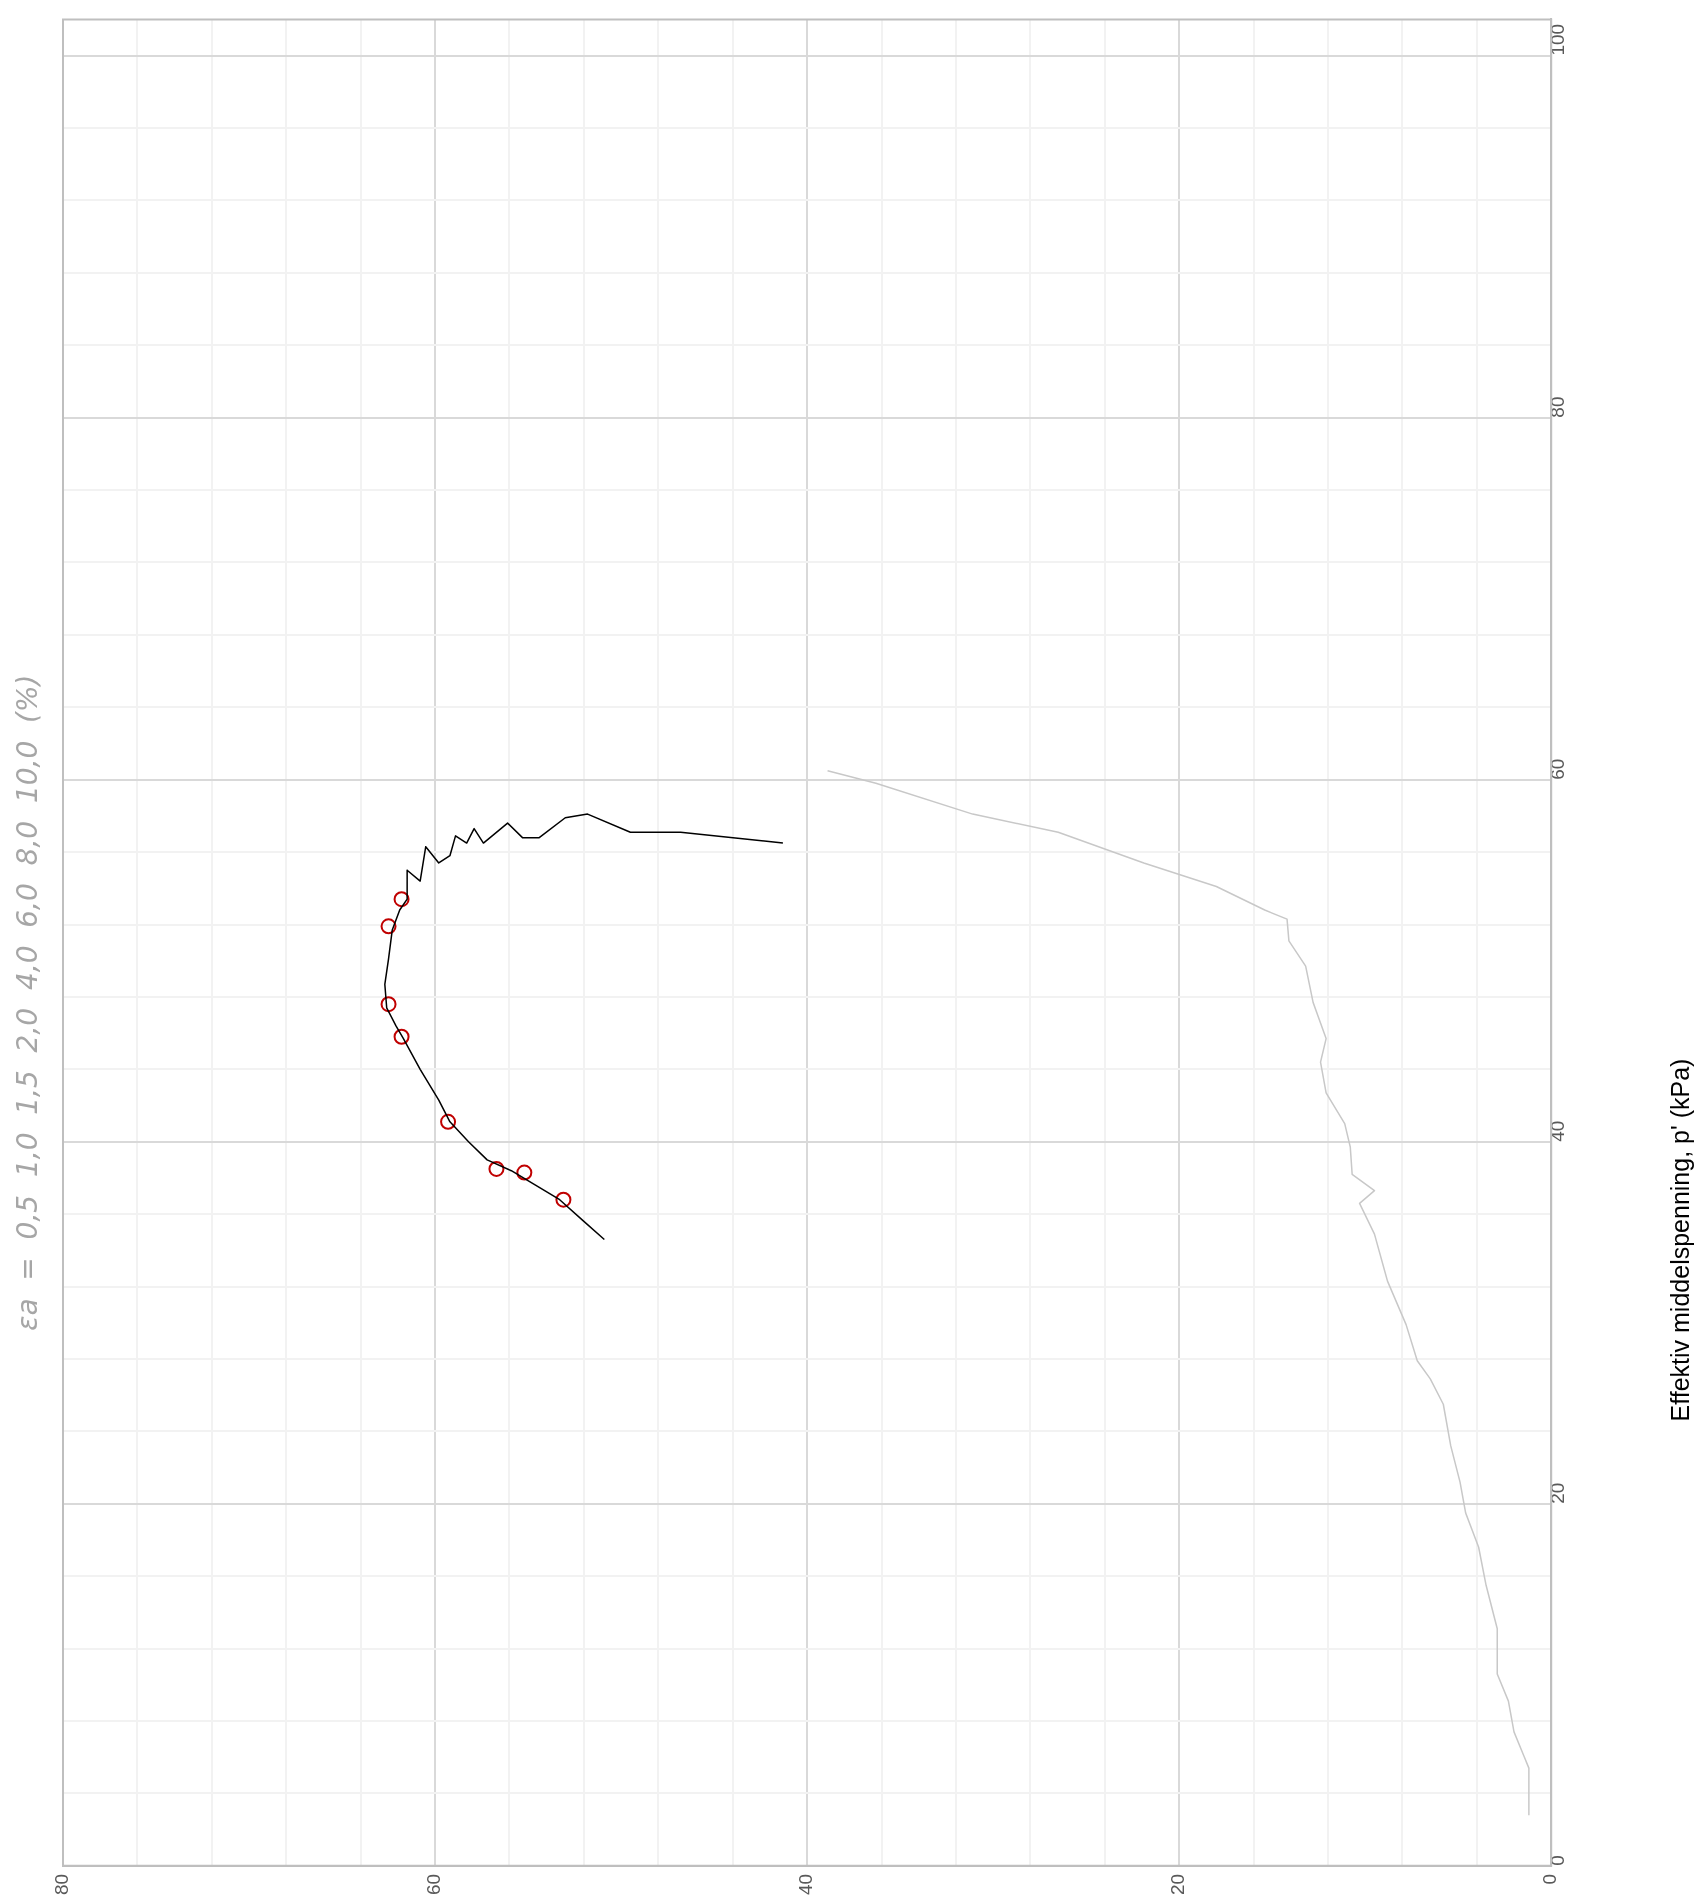 This screenshot has width=1708, height=1903. I want to click on x-tick-label: 0, so click(1550, 1879).